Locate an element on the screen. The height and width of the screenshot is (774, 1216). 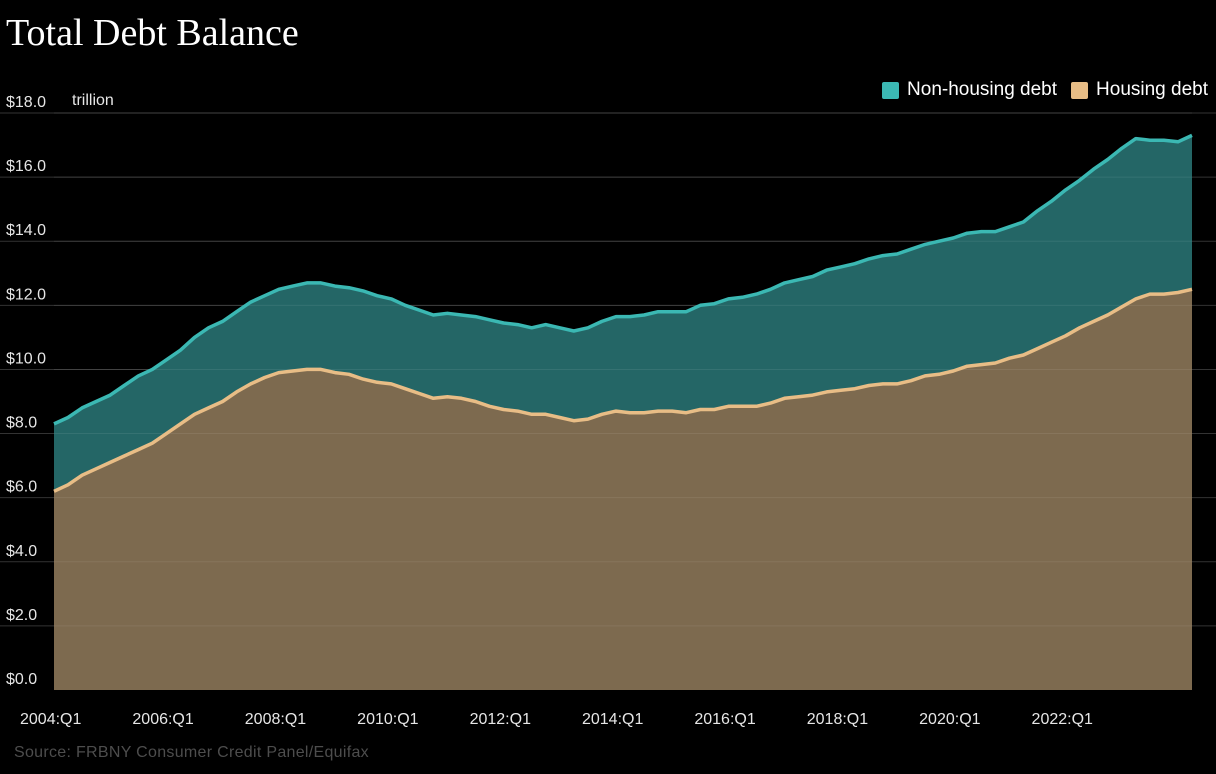
y-tick-label: $8.0 is located at coordinates (21, 423).